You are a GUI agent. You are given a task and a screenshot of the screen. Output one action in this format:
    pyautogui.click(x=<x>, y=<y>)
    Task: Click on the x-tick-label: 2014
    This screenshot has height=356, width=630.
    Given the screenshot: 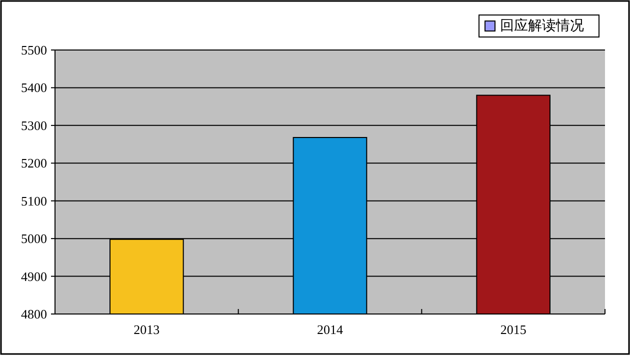 What is the action you would take?
    pyautogui.click(x=330, y=329)
    